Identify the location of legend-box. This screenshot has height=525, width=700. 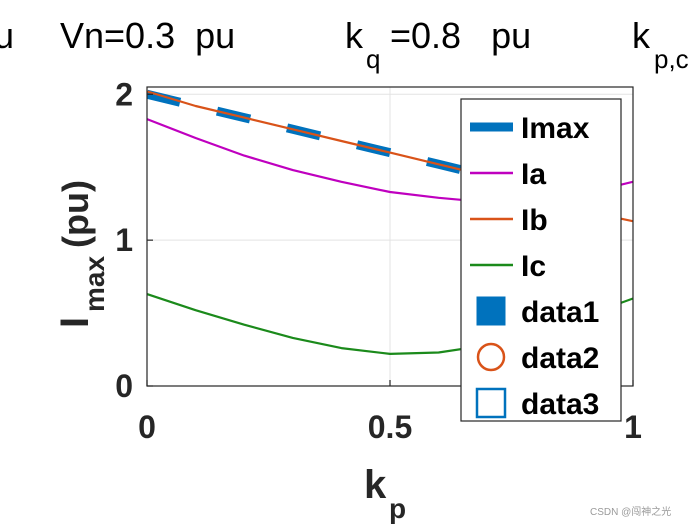
(541, 260).